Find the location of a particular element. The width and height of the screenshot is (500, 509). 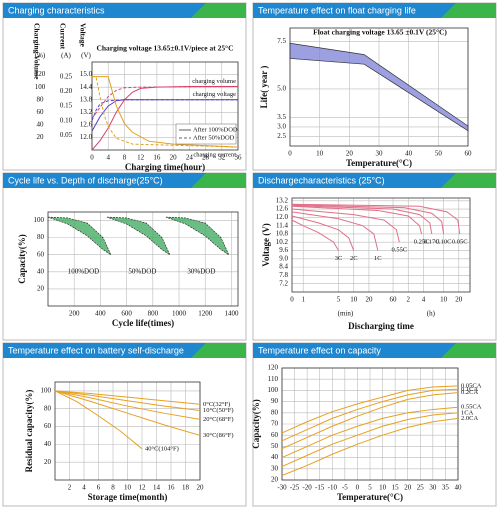

x-tick-label: 1000 is located at coordinates (179, 314).